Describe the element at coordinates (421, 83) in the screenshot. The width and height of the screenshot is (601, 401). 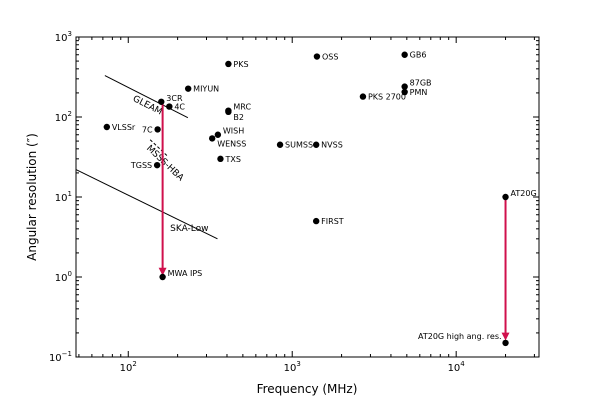
I see `data-point-label: 87GB` at that location.